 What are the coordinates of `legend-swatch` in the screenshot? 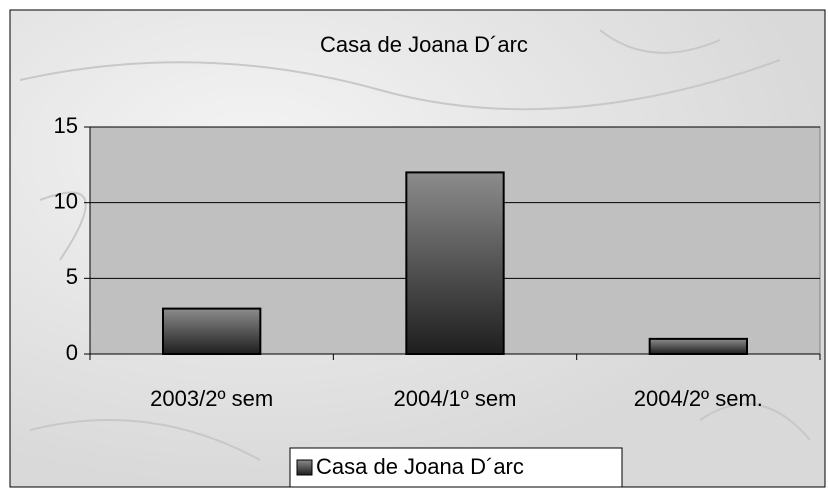 It's located at (304, 467).